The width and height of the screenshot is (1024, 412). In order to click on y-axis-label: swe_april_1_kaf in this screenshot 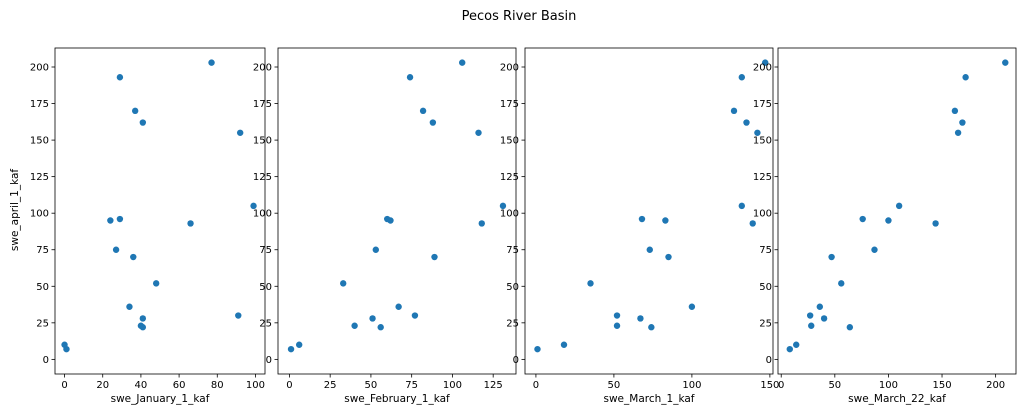, I will do `click(15, 210)`.